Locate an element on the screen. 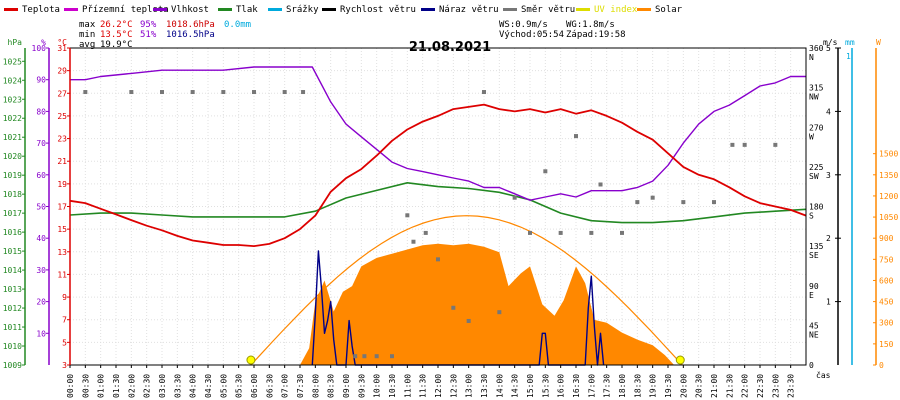 This screenshot has width=900, height=400. stat-max-temp: 26.2°C is located at coordinates (116, 25).